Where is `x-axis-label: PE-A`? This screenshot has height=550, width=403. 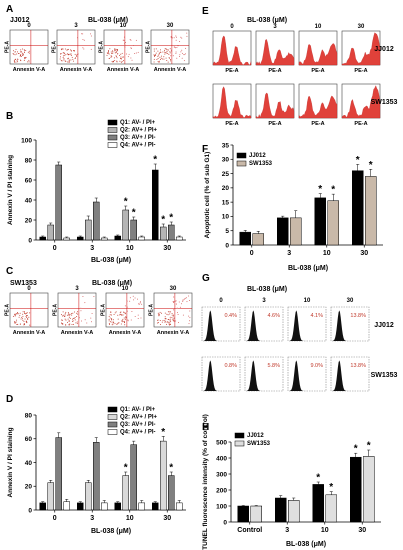
x-axis-label: PE-A is located at coordinates (317, 71).